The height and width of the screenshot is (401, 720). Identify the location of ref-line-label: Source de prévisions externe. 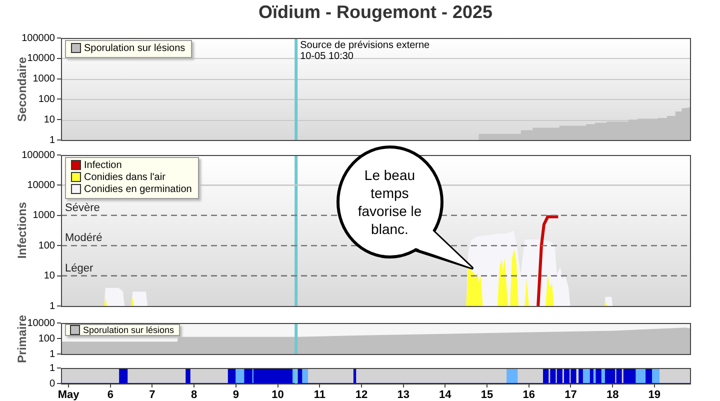
(365, 45).